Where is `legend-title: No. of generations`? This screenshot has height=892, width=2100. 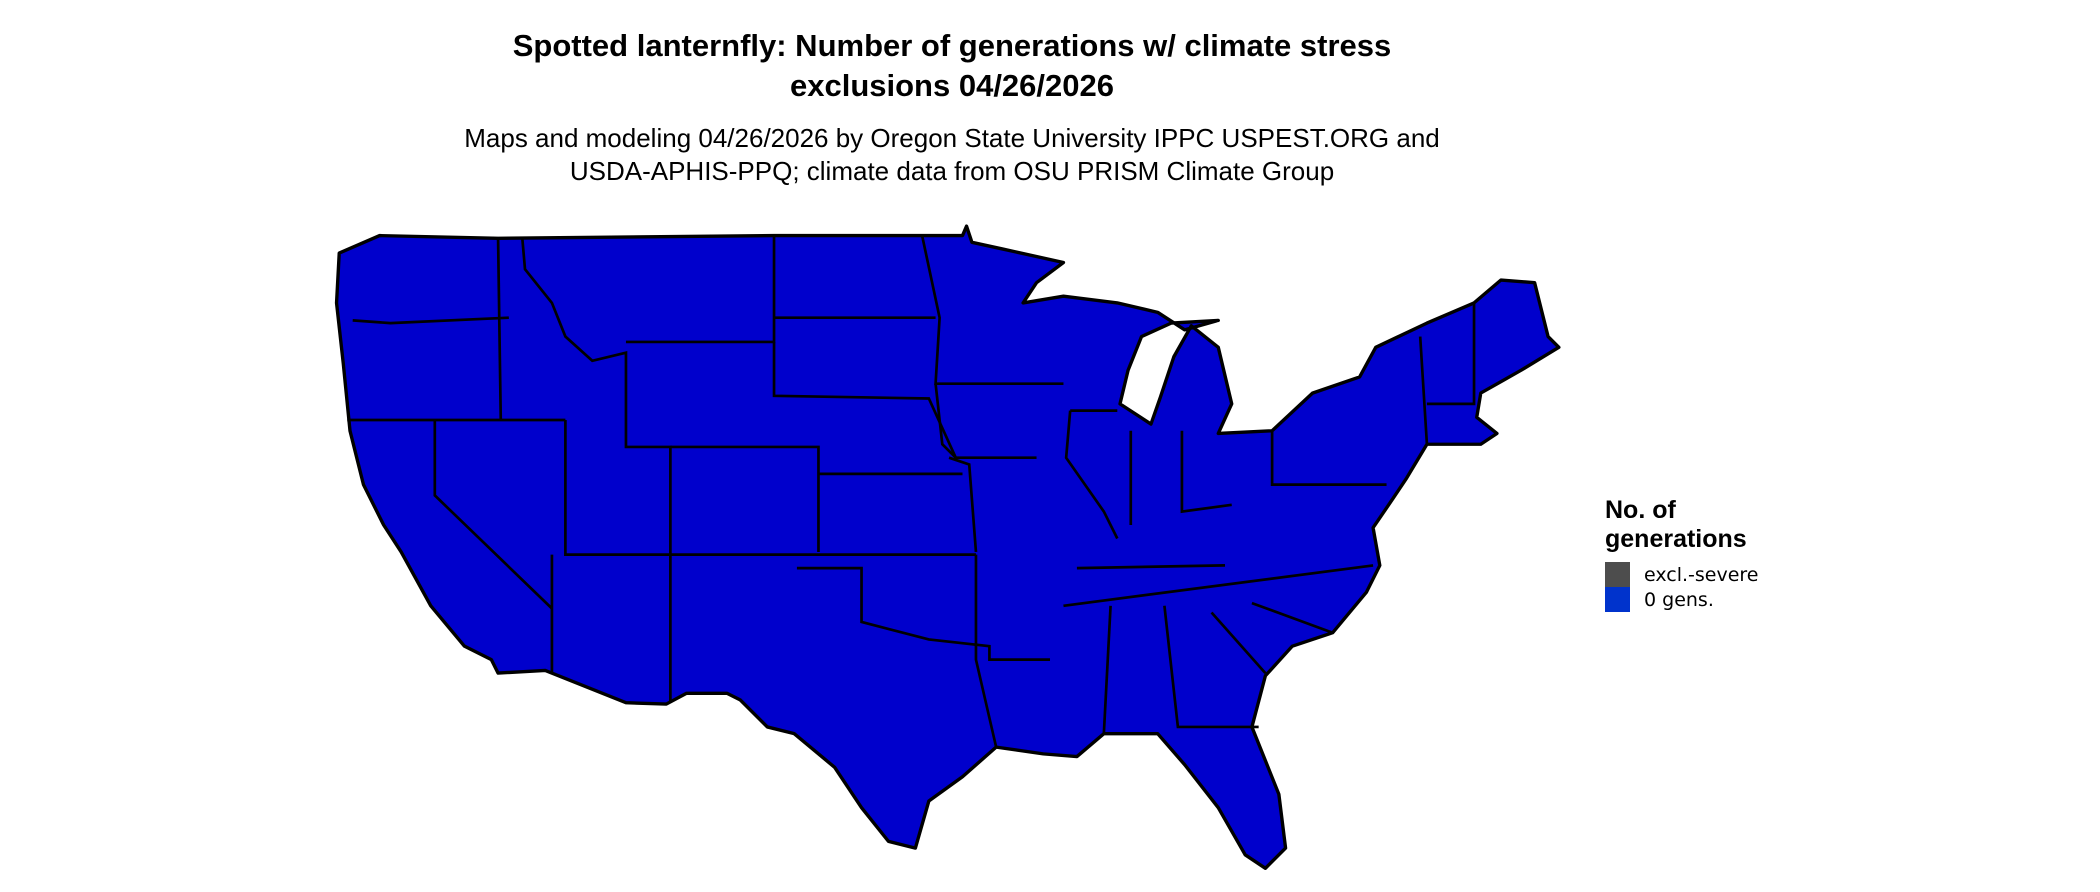
legend-title: No. of generations is located at coordinates (1682, 525).